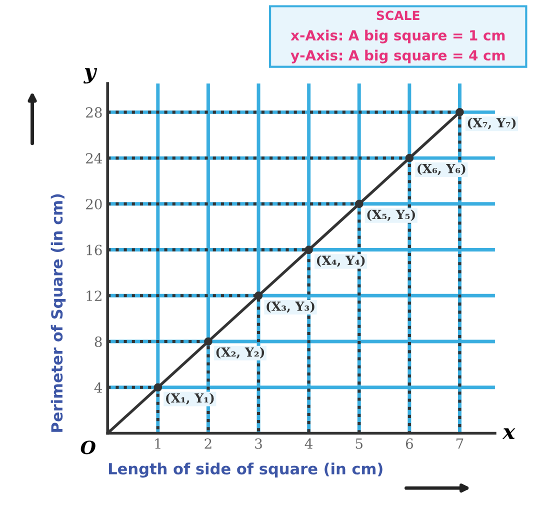  What do you see at coordinates (94, 112) in the screenshot?
I see `y-tick-label: 28` at bounding box center [94, 112].